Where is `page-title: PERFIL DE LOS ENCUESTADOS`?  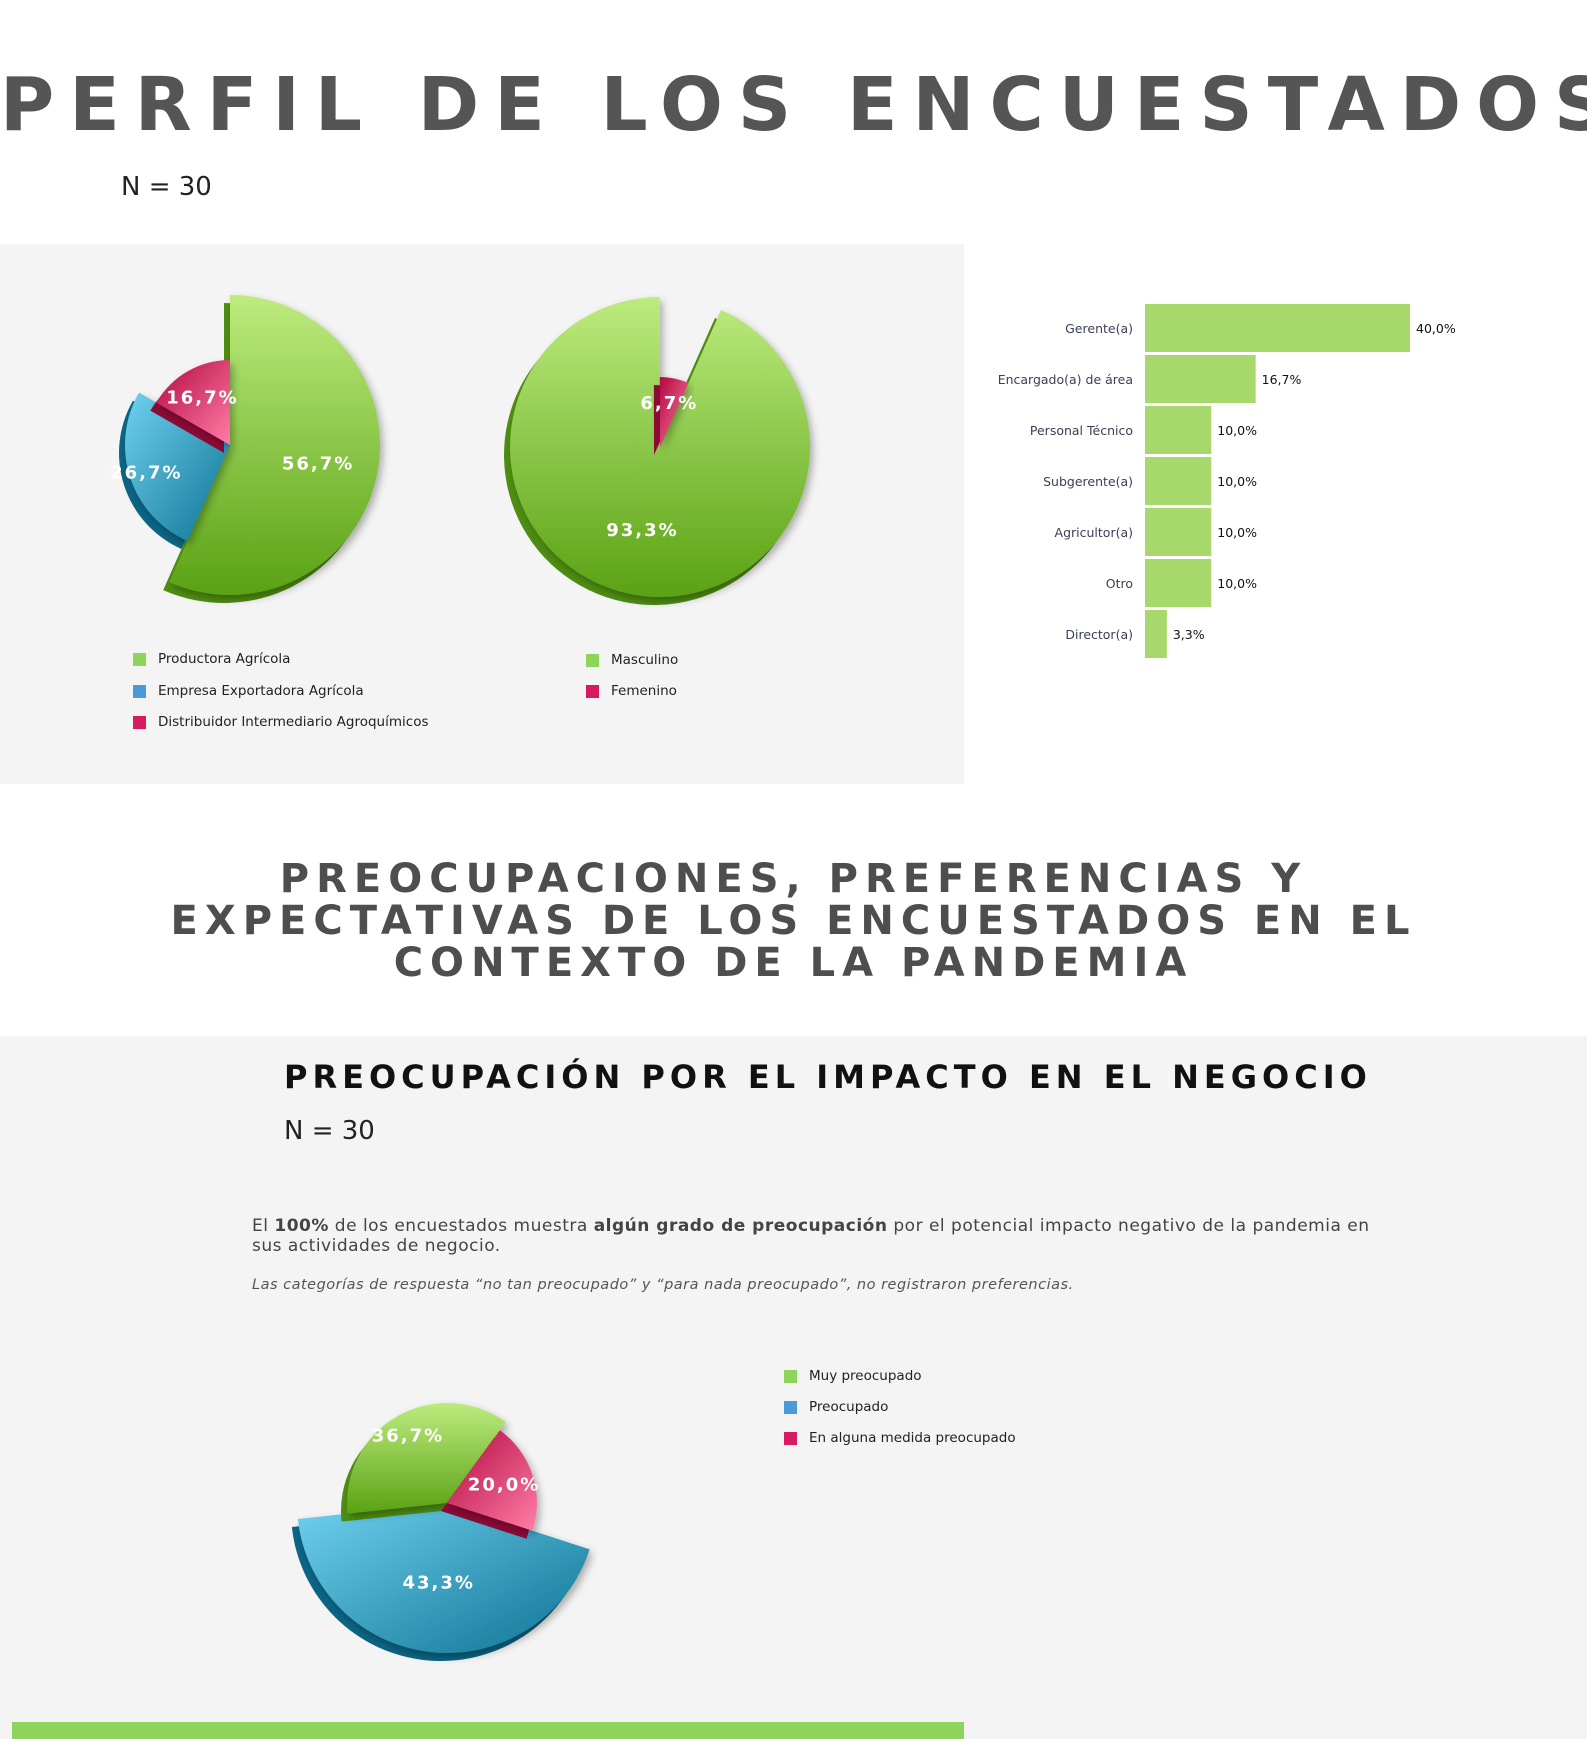
page-title: PERFIL DE LOS ENCUESTADOS is located at coordinates (793, 105).